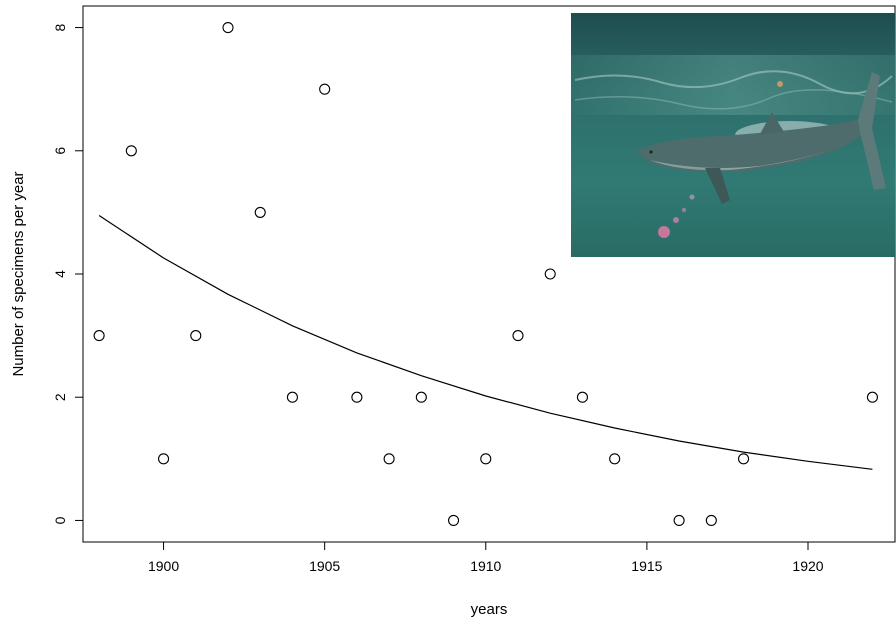 The width and height of the screenshot is (896, 624). What do you see at coordinates (717, 186) in the screenshot?
I see `shark-pectoral-fin` at bounding box center [717, 186].